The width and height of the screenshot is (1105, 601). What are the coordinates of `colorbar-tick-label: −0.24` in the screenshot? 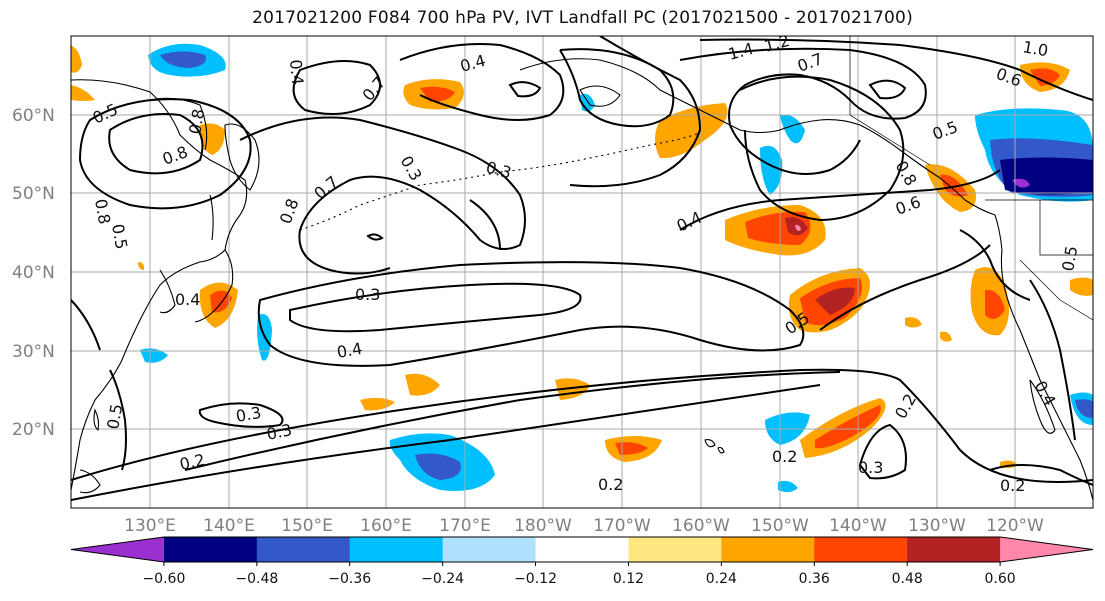 It's located at (442, 579).